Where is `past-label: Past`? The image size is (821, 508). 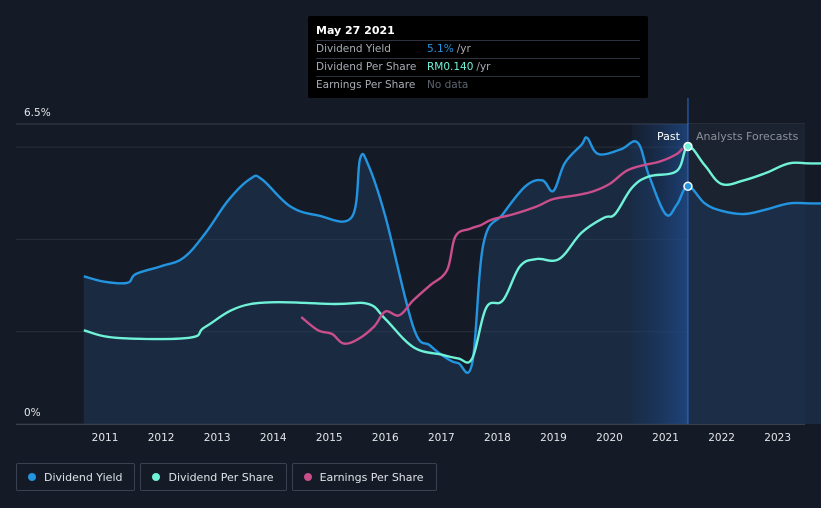 past-label: Past is located at coordinates (669, 136).